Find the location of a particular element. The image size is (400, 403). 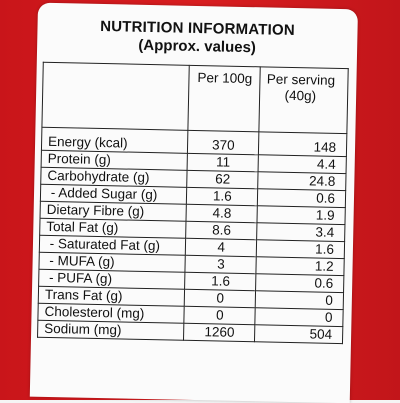

nutrient-name: Energy (kcal) is located at coordinates (115, 140).